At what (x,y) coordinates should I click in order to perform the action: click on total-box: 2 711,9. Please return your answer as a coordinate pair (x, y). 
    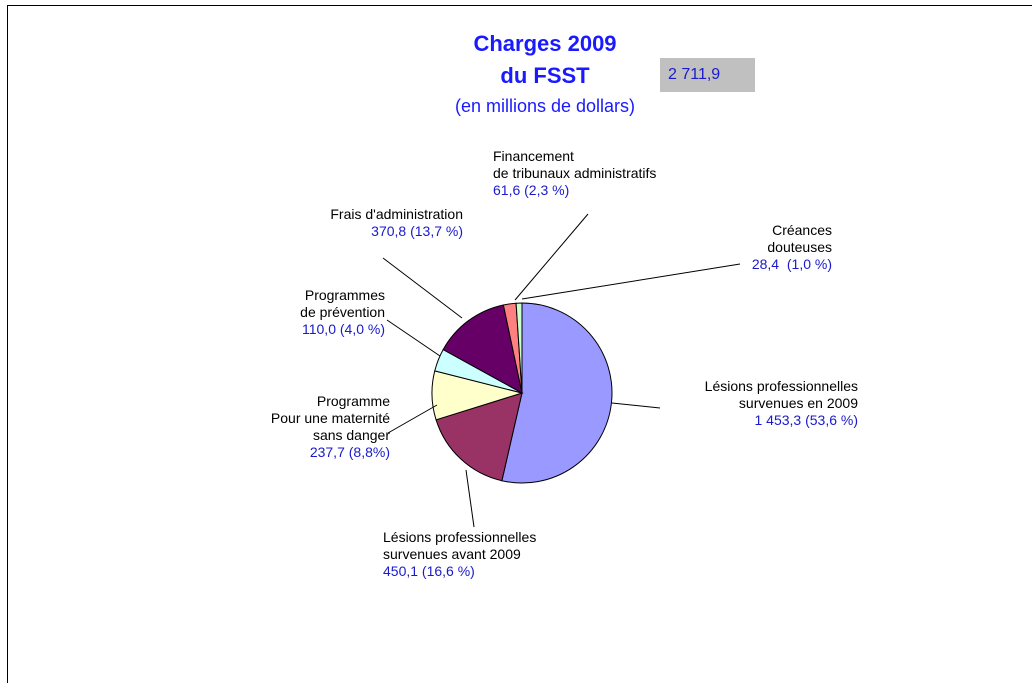
    Looking at the image, I should click on (707, 75).